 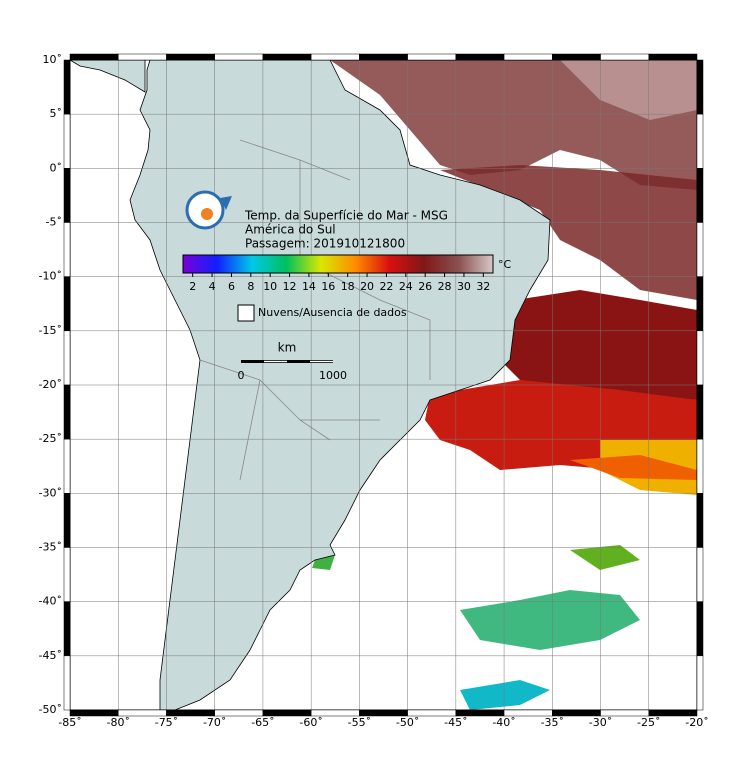 I want to click on title-line: América do Sul, so click(x=290, y=230).